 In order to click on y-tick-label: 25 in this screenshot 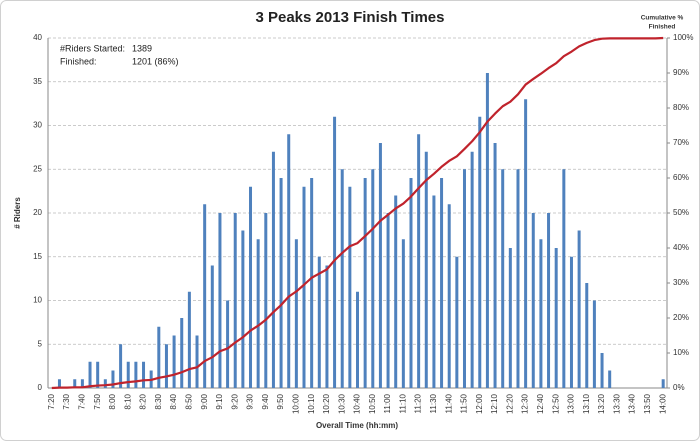, I will do `click(37, 168)`.